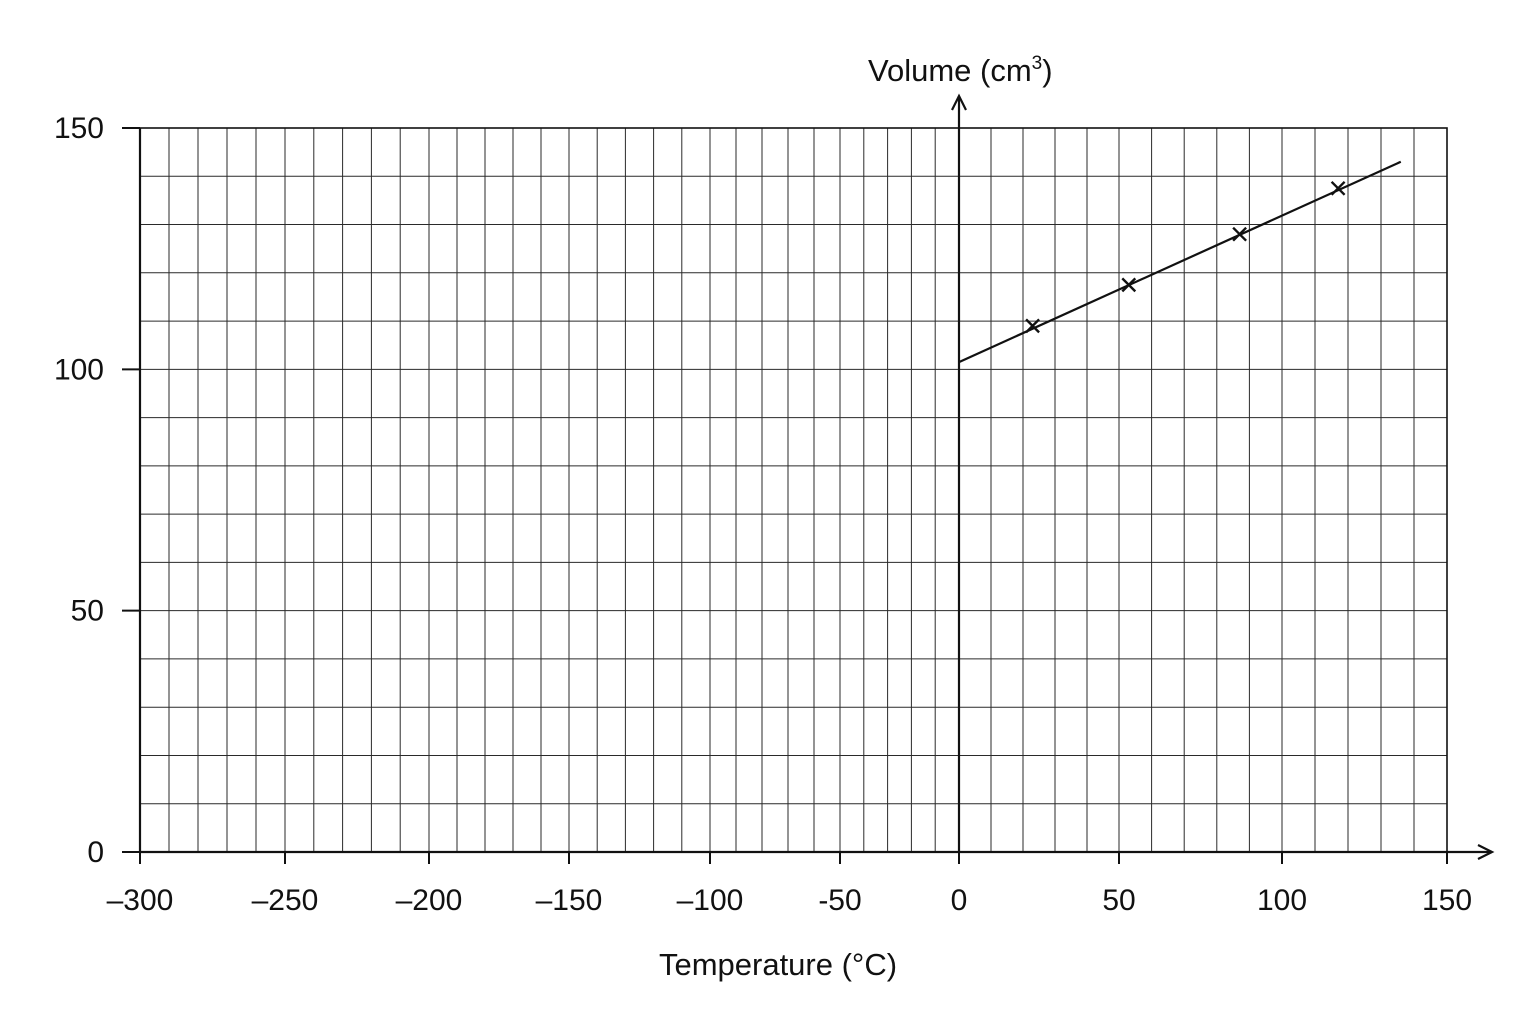 The width and height of the screenshot is (1536, 1024). I want to click on y-tick-label: 50, so click(87, 611).